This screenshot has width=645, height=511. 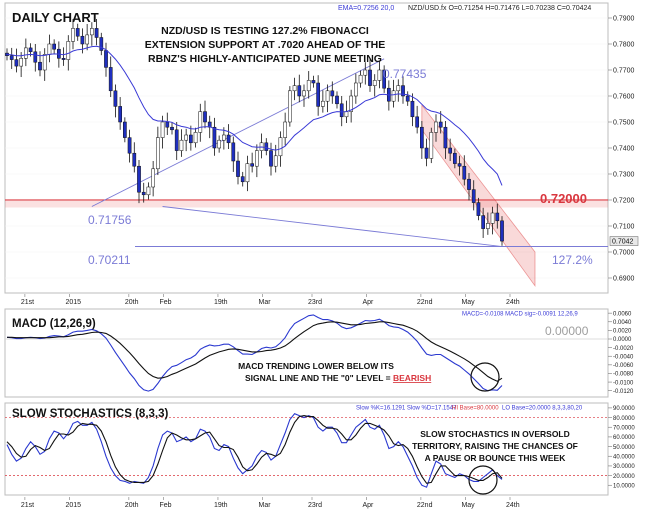 I want to click on price-panel-title: DAILY CHART, so click(x=55, y=17).